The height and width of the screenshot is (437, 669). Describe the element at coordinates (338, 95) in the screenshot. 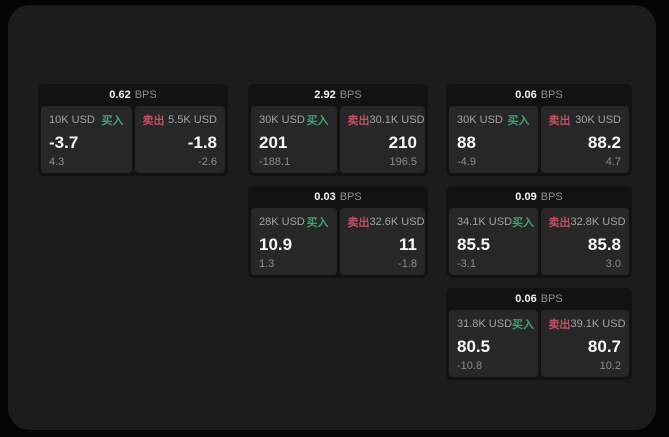

I see `bps-header: 2.92 BPS` at that location.